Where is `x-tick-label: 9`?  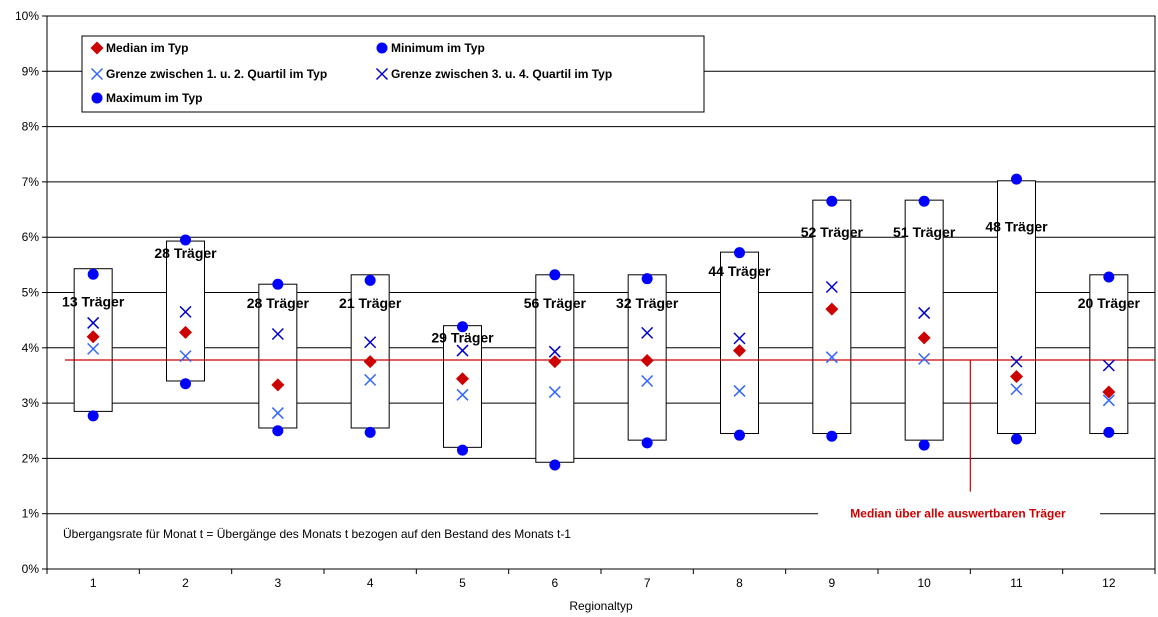 x-tick-label: 9 is located at coordinates (831, 583).